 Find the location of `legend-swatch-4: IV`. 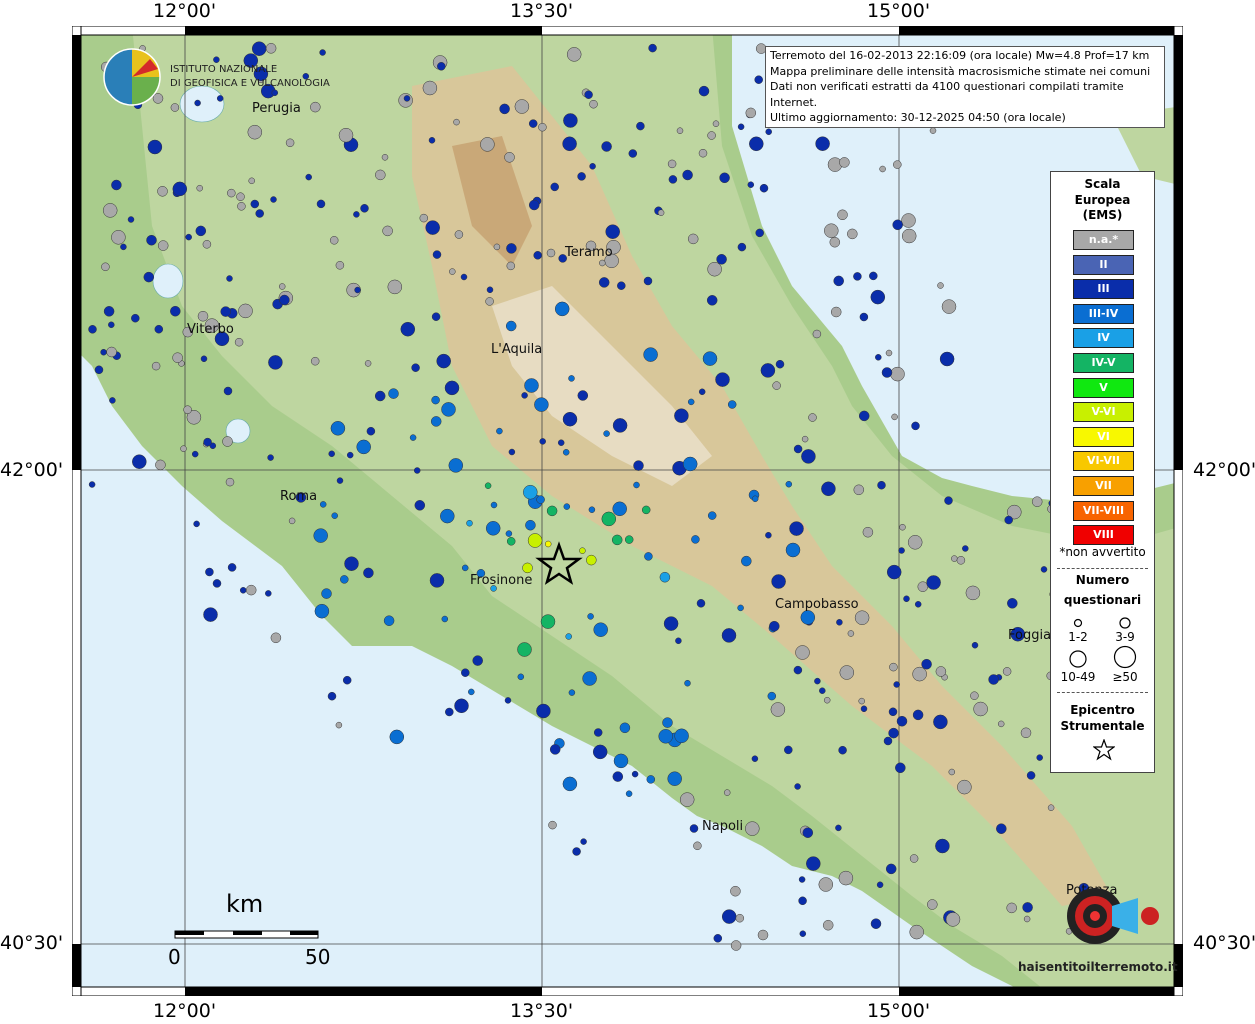

legend-swatch-4: IV is located at coordinates (1103, 338).